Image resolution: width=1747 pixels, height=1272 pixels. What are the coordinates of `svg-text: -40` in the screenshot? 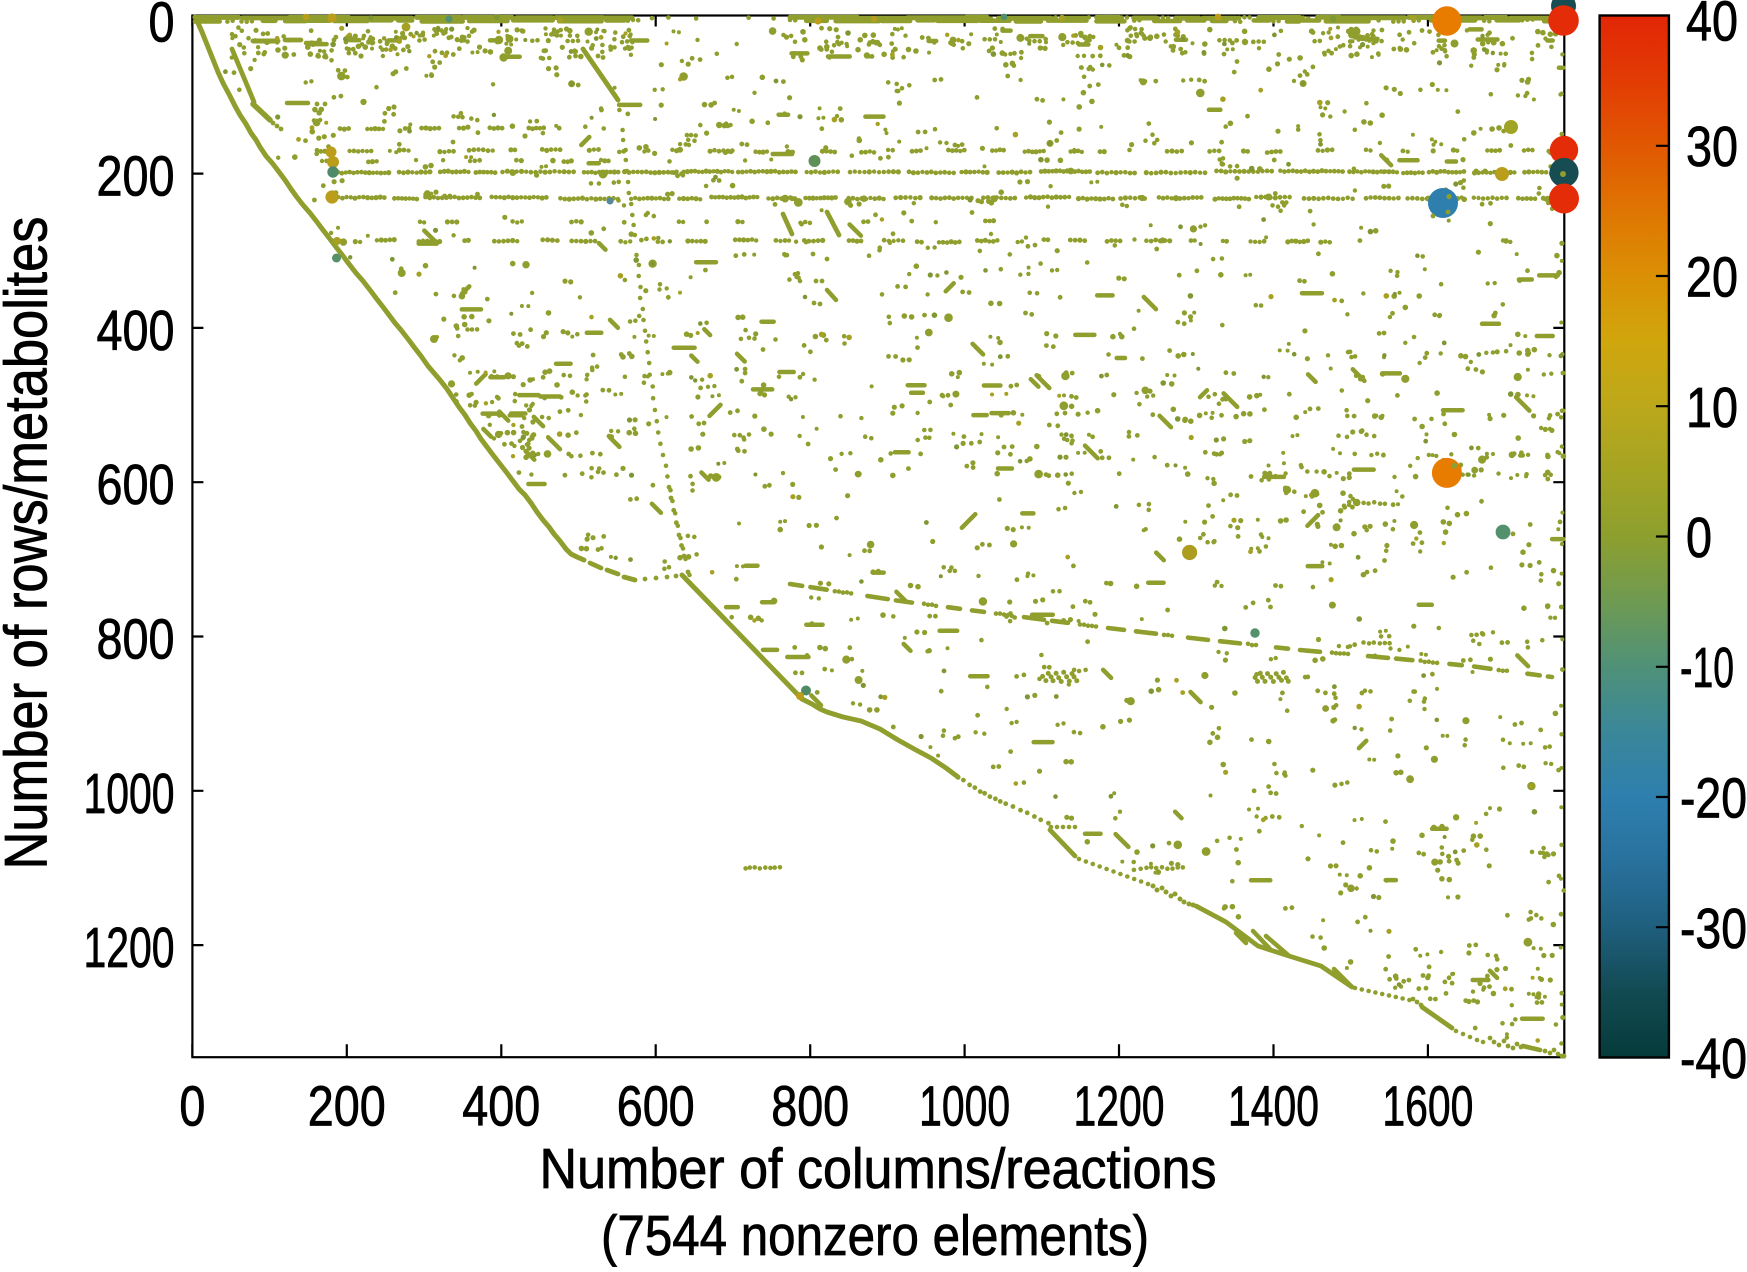 It's located at (1713, 1059).